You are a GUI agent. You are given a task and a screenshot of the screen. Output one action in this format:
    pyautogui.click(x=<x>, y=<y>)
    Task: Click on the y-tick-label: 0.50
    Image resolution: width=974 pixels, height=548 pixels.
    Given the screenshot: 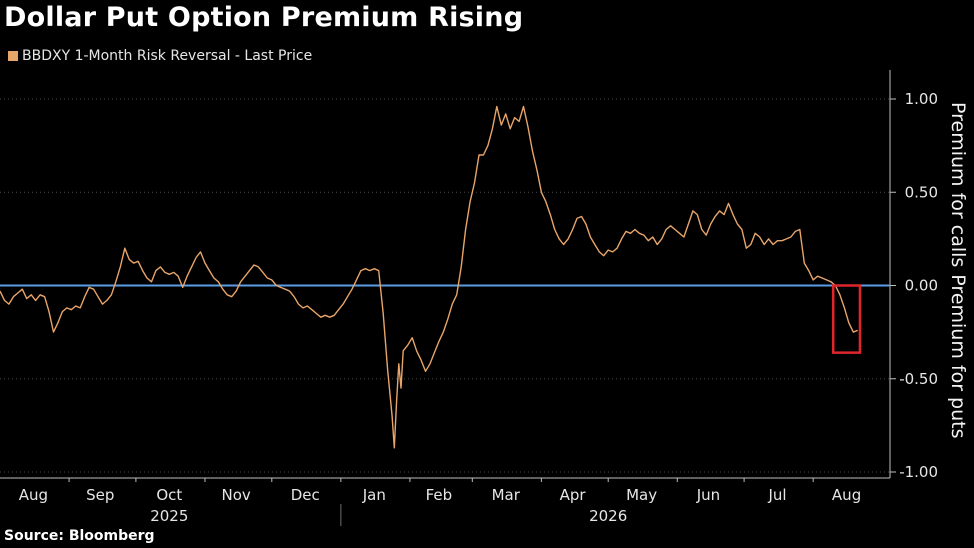 What is the action you would take?
    pyautogui.click(x=921, y=192)
    